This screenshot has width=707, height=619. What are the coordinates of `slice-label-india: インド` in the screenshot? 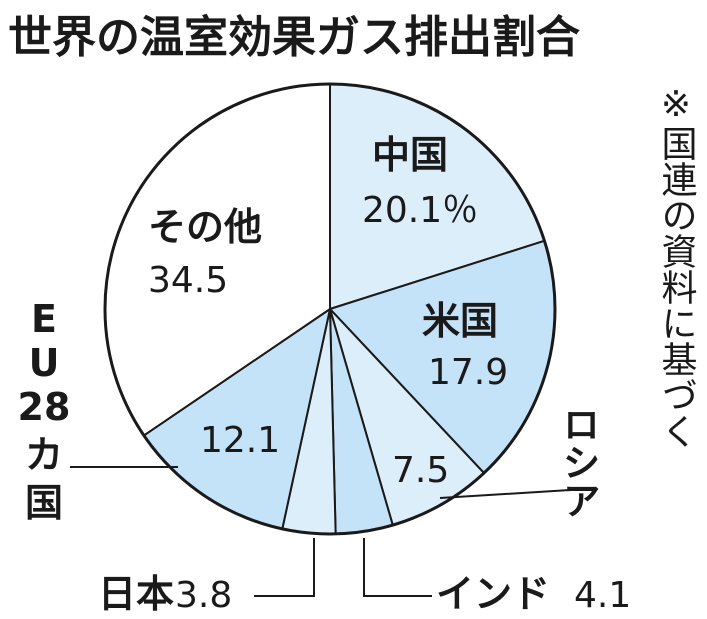 It's located at (493, 594).